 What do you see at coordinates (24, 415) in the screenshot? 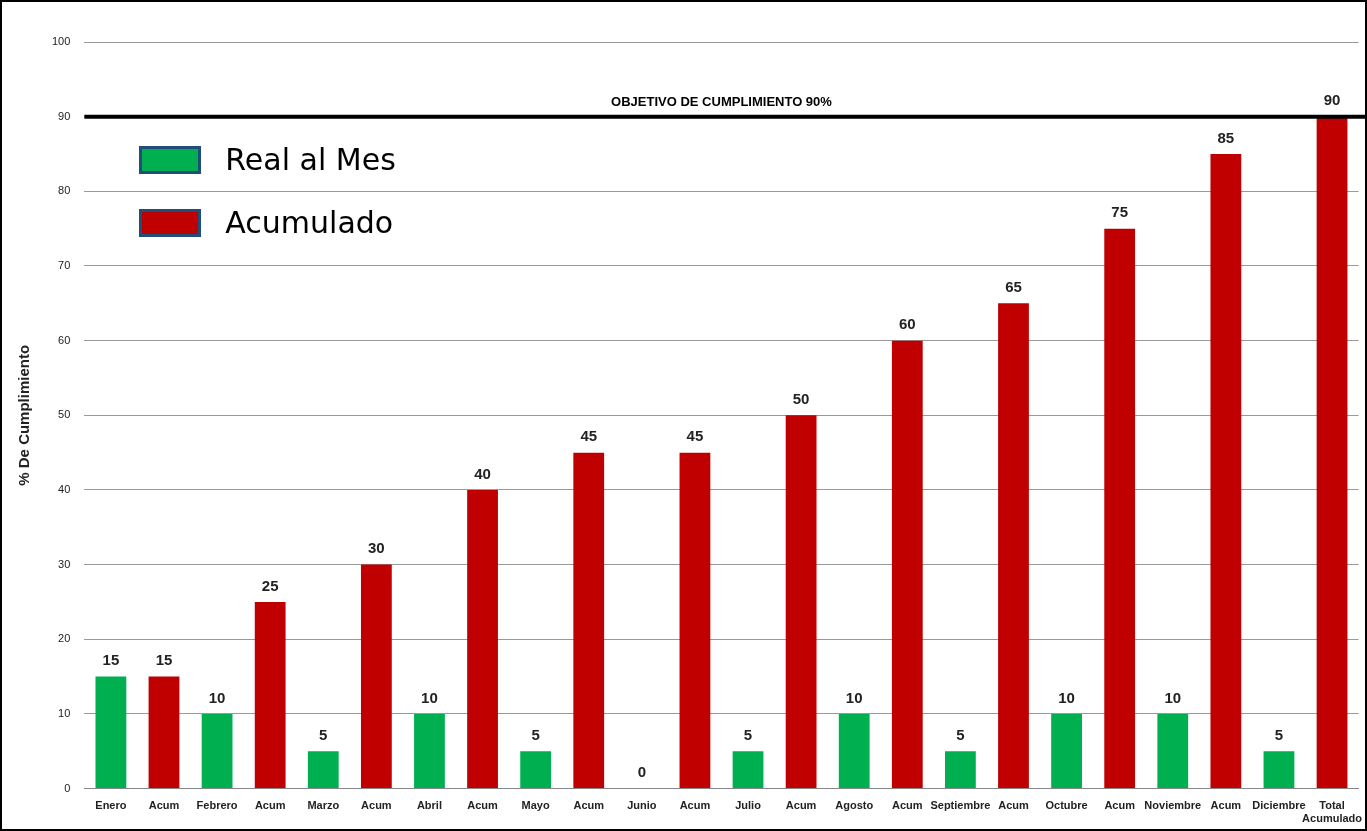
I see `y-axis-title: % De Cumplimiento` at bounding box center [24, 415].